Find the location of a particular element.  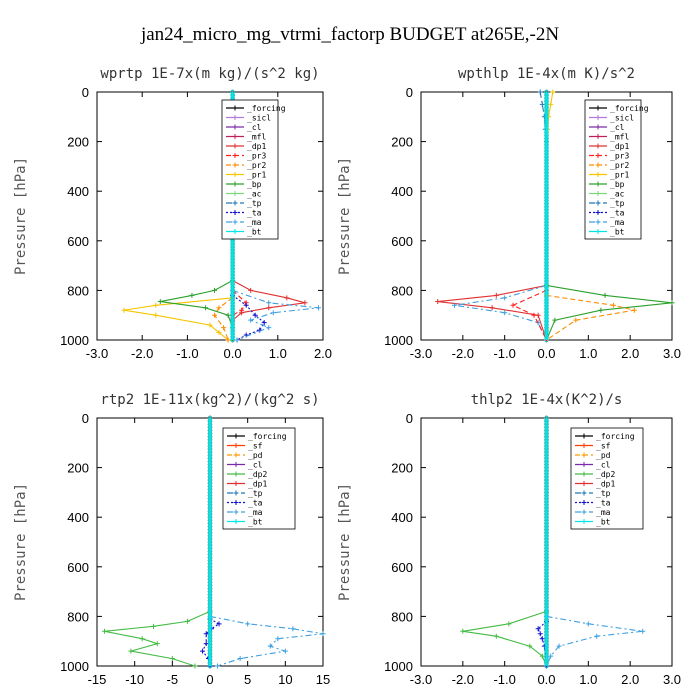

series-line-dp2 is located at coordinates (157, 638).